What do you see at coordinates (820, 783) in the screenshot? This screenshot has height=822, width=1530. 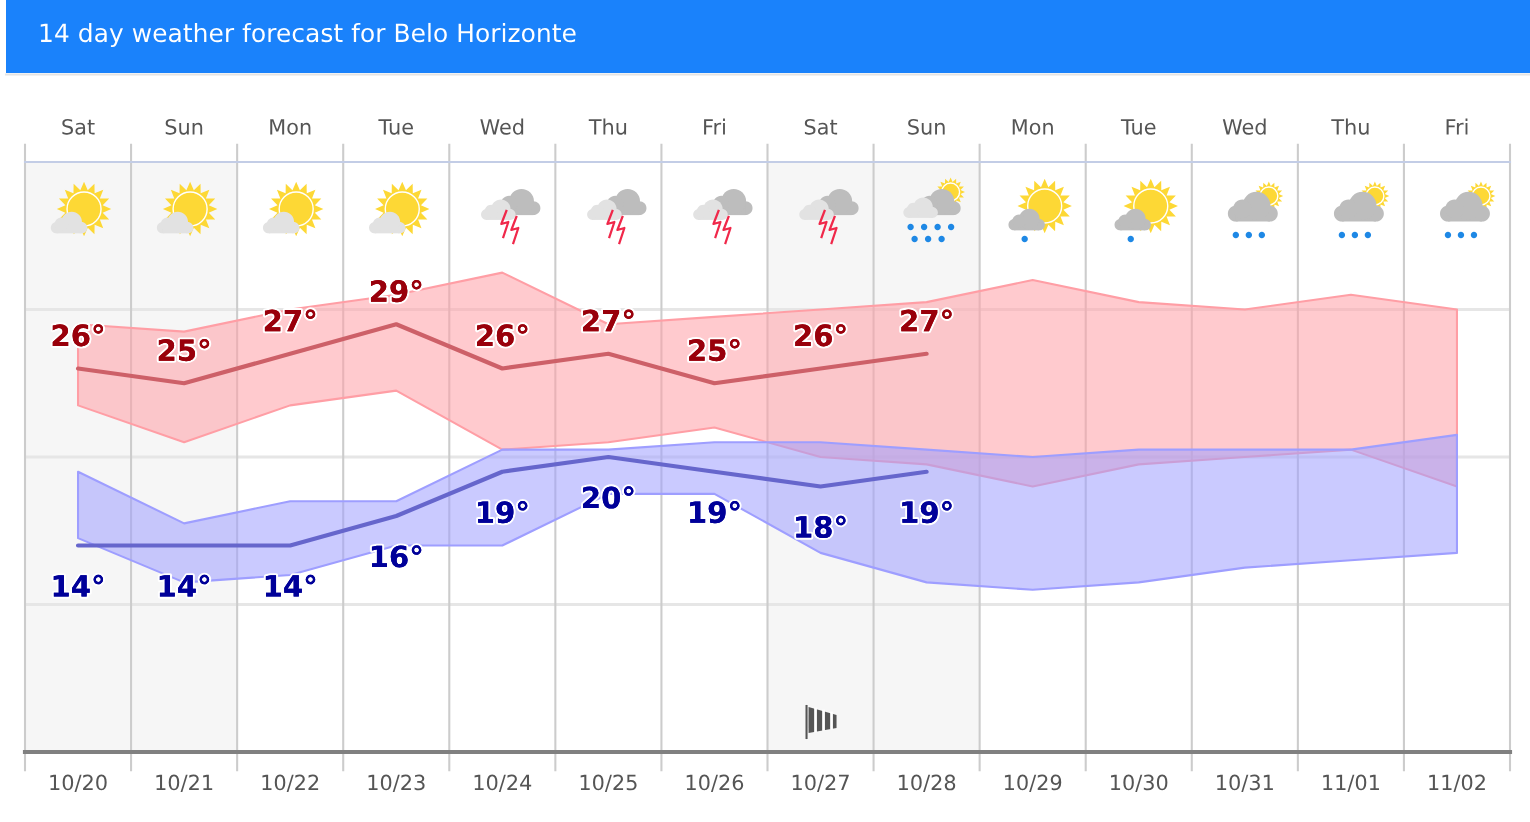 I see `x-tick-label: 10/27` at bounding box center [820, 783].